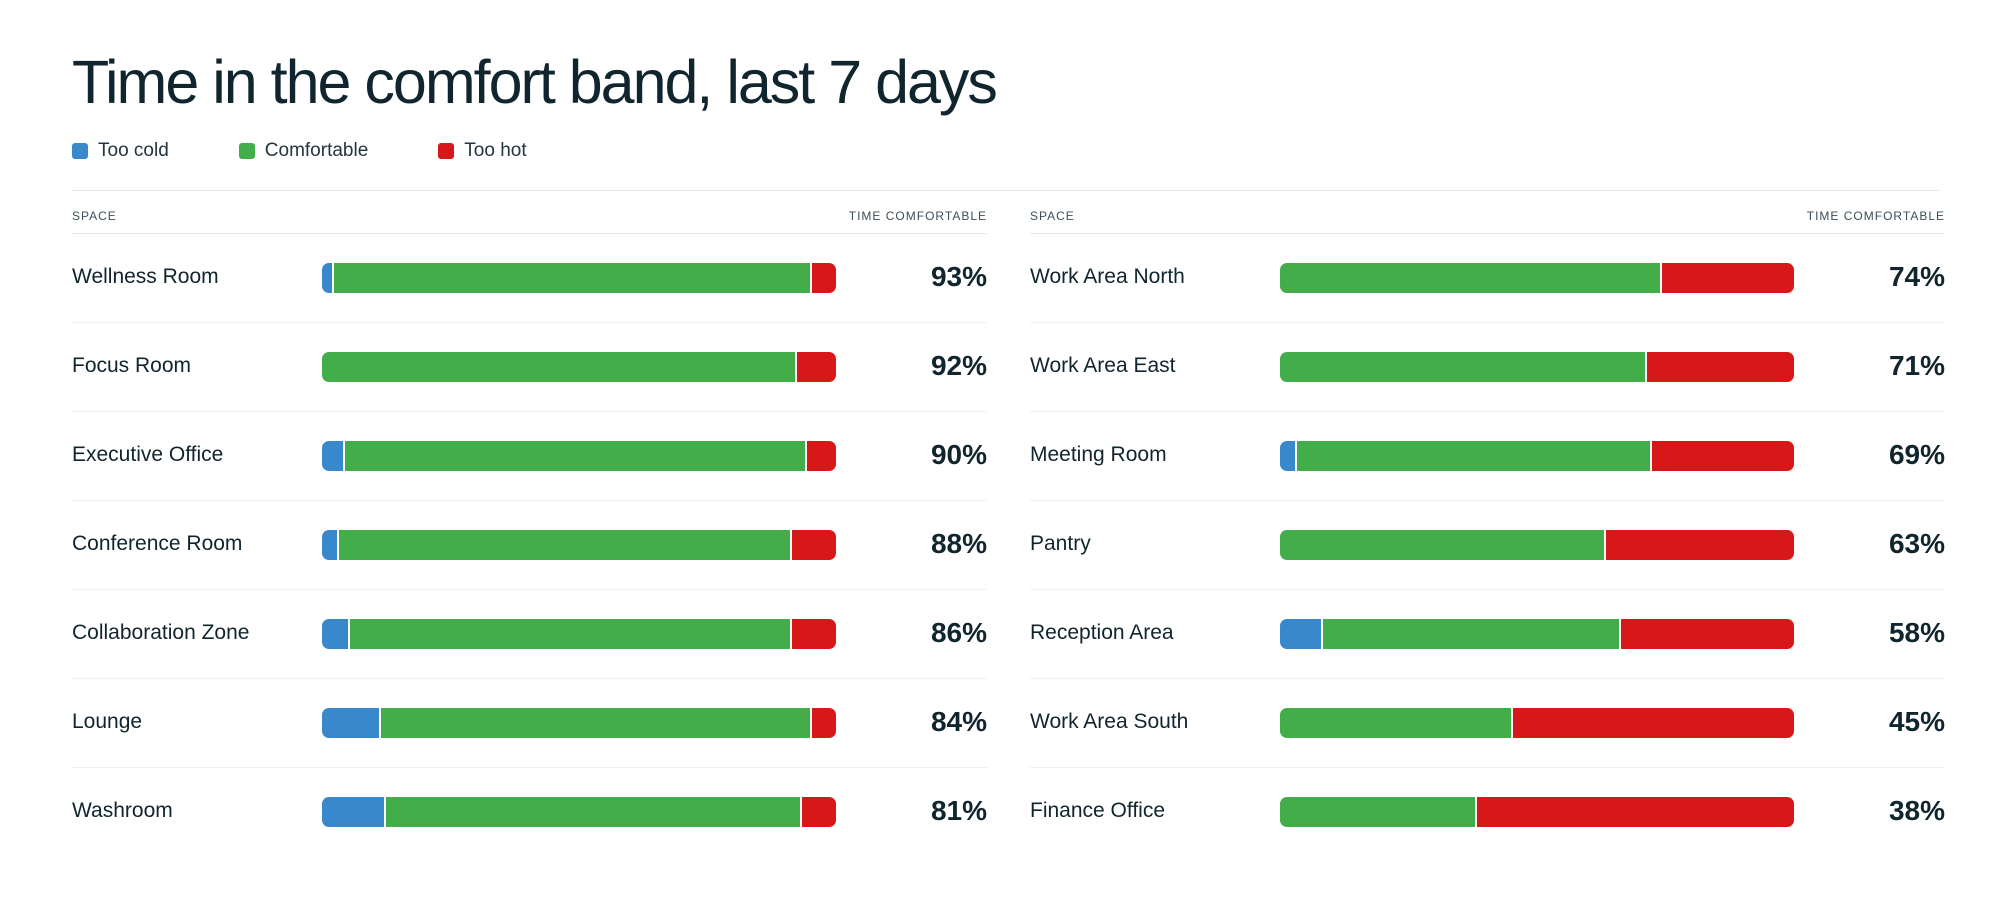 The width and height of the screenshot is (2000, 900). I want to click on legend: Too cold Comfortable Too hot, so click(334, 151).